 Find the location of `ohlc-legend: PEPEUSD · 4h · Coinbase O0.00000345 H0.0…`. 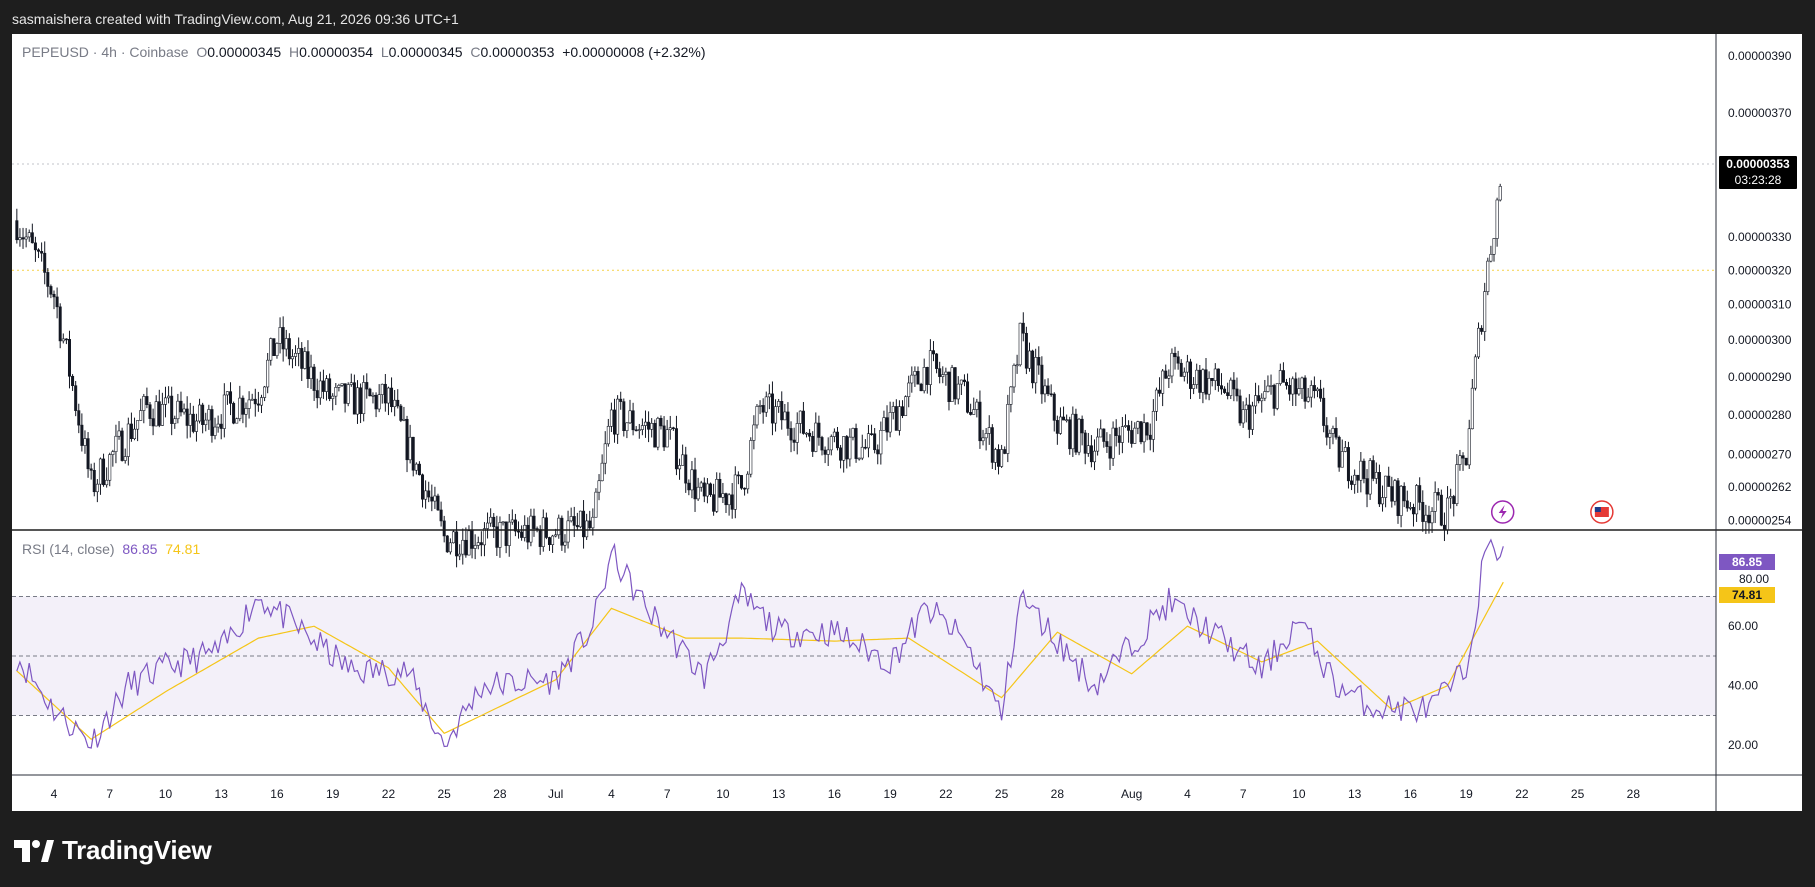

ohlc-legend: PEPEUSD · 4h · Coinbase O0.00000345 H0.0… is located at coordinates (363, 52).